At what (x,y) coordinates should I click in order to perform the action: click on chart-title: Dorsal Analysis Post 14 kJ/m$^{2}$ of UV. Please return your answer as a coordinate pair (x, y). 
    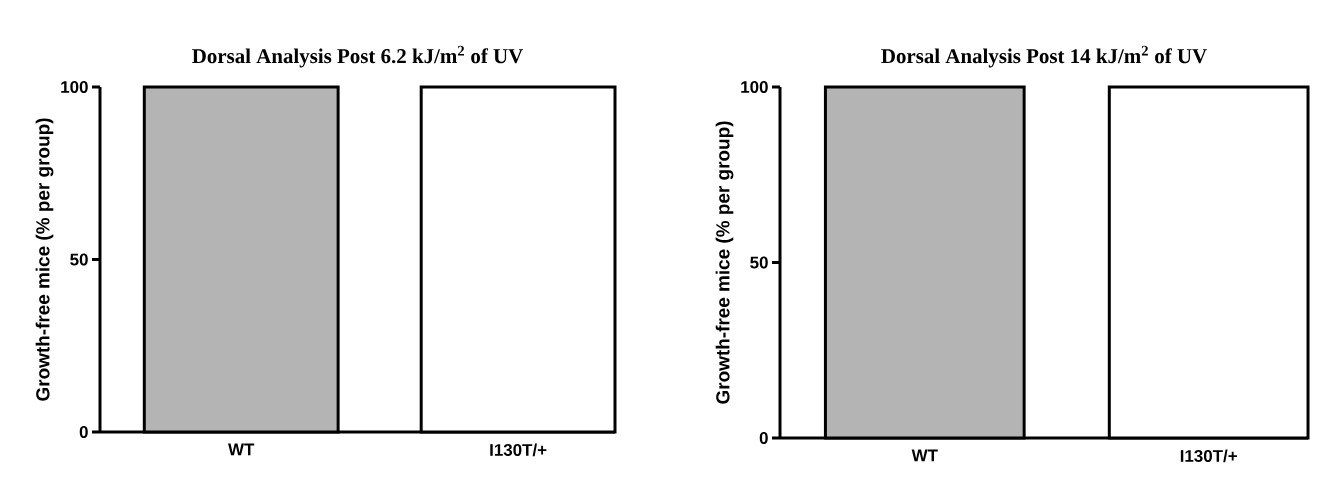
    Looking at the image, I should click on (1044, 56).